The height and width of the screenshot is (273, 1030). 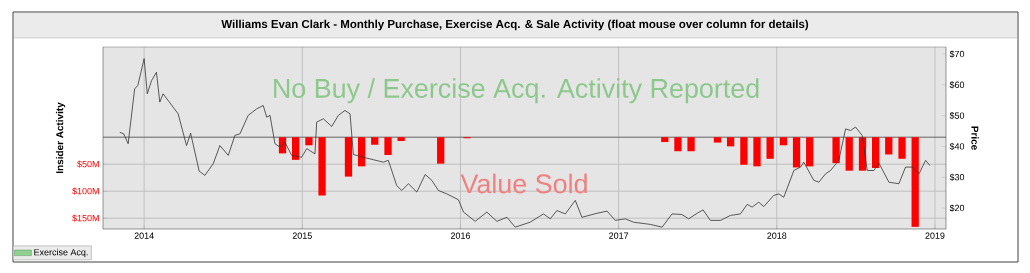 What do you see at coordinates (957, 54) in the screenshot?
I see `y2-tick-label: $70` at bounding box center [957, 54].